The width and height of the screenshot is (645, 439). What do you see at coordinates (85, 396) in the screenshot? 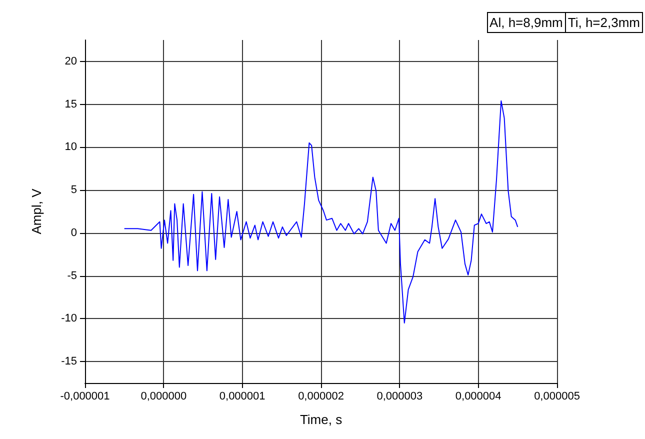
I see `x-tick-label: -0,000001` at bounding box center [85, 396].